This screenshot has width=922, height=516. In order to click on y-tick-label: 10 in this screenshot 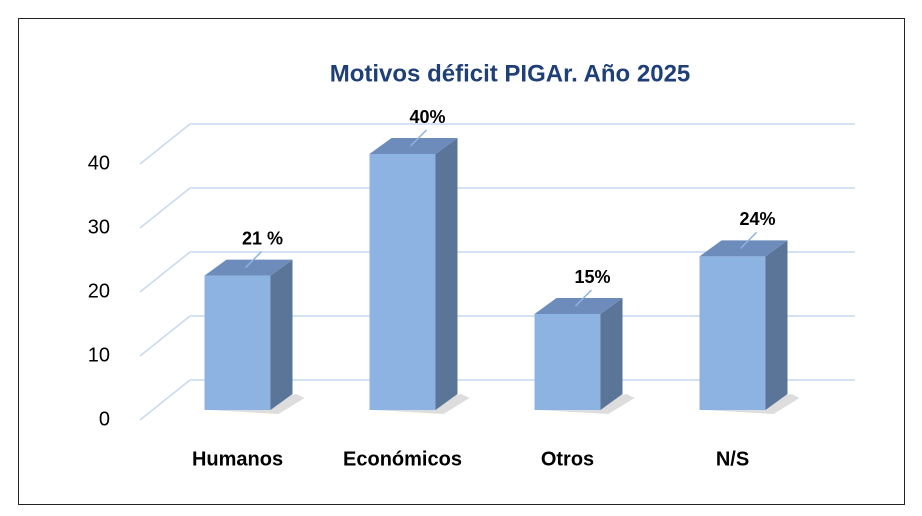, I will do `click(99, 355)`.